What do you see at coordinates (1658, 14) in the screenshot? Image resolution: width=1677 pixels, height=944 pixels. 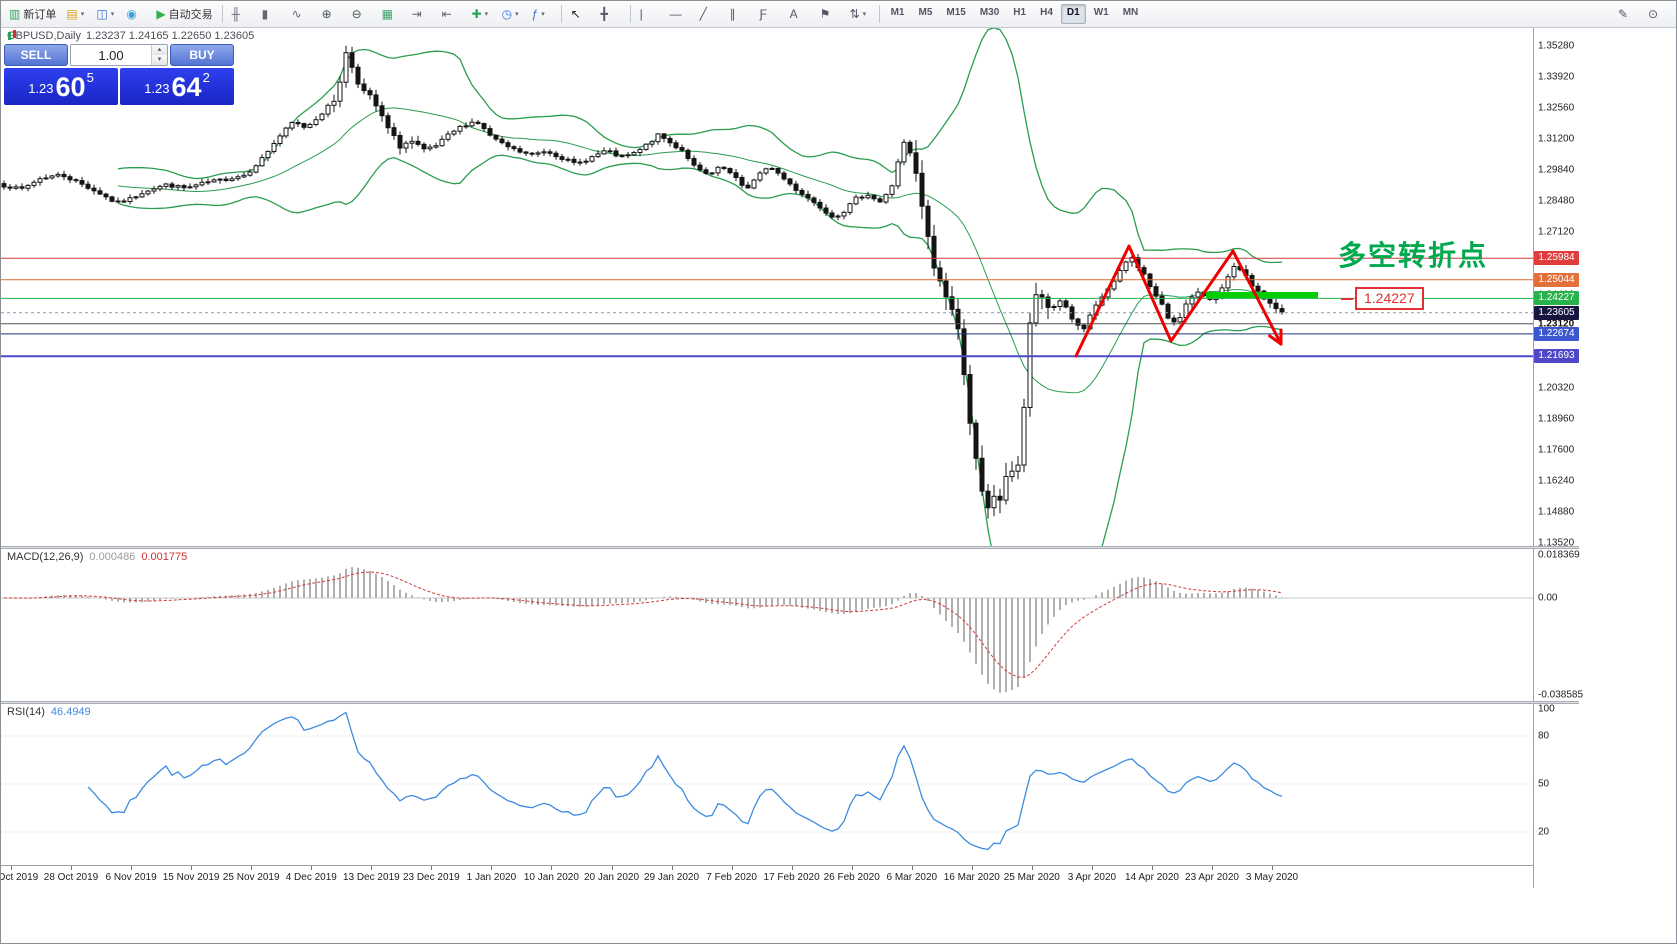 I see `search-icon: ⊙` at bounding box center [1658, 14].